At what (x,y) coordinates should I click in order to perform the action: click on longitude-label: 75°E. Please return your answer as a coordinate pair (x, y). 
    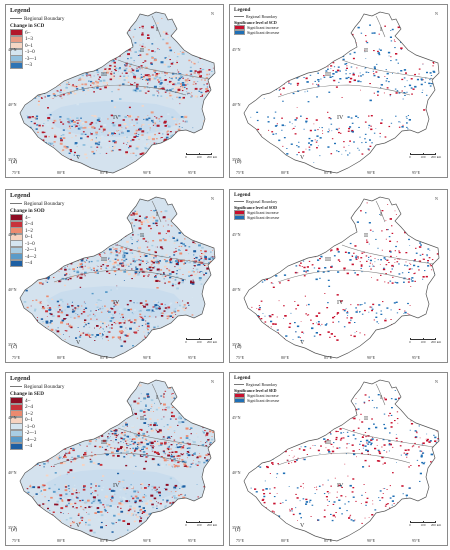
    Looking at the image, I should click on (16, 357).